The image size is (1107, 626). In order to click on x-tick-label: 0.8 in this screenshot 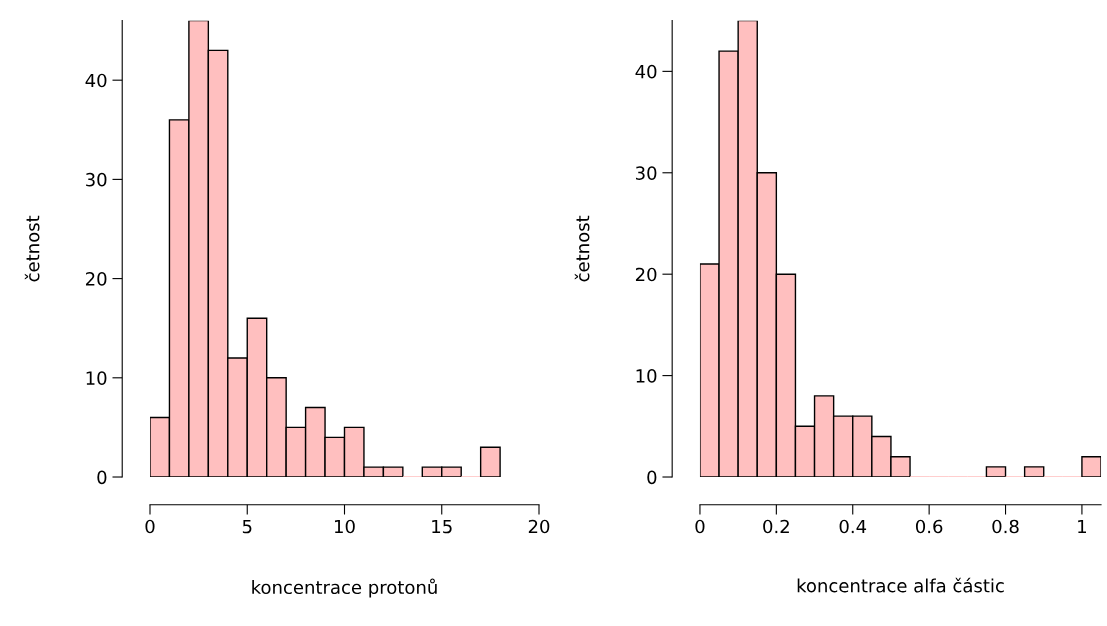, I will do `click(1005, 526)`.